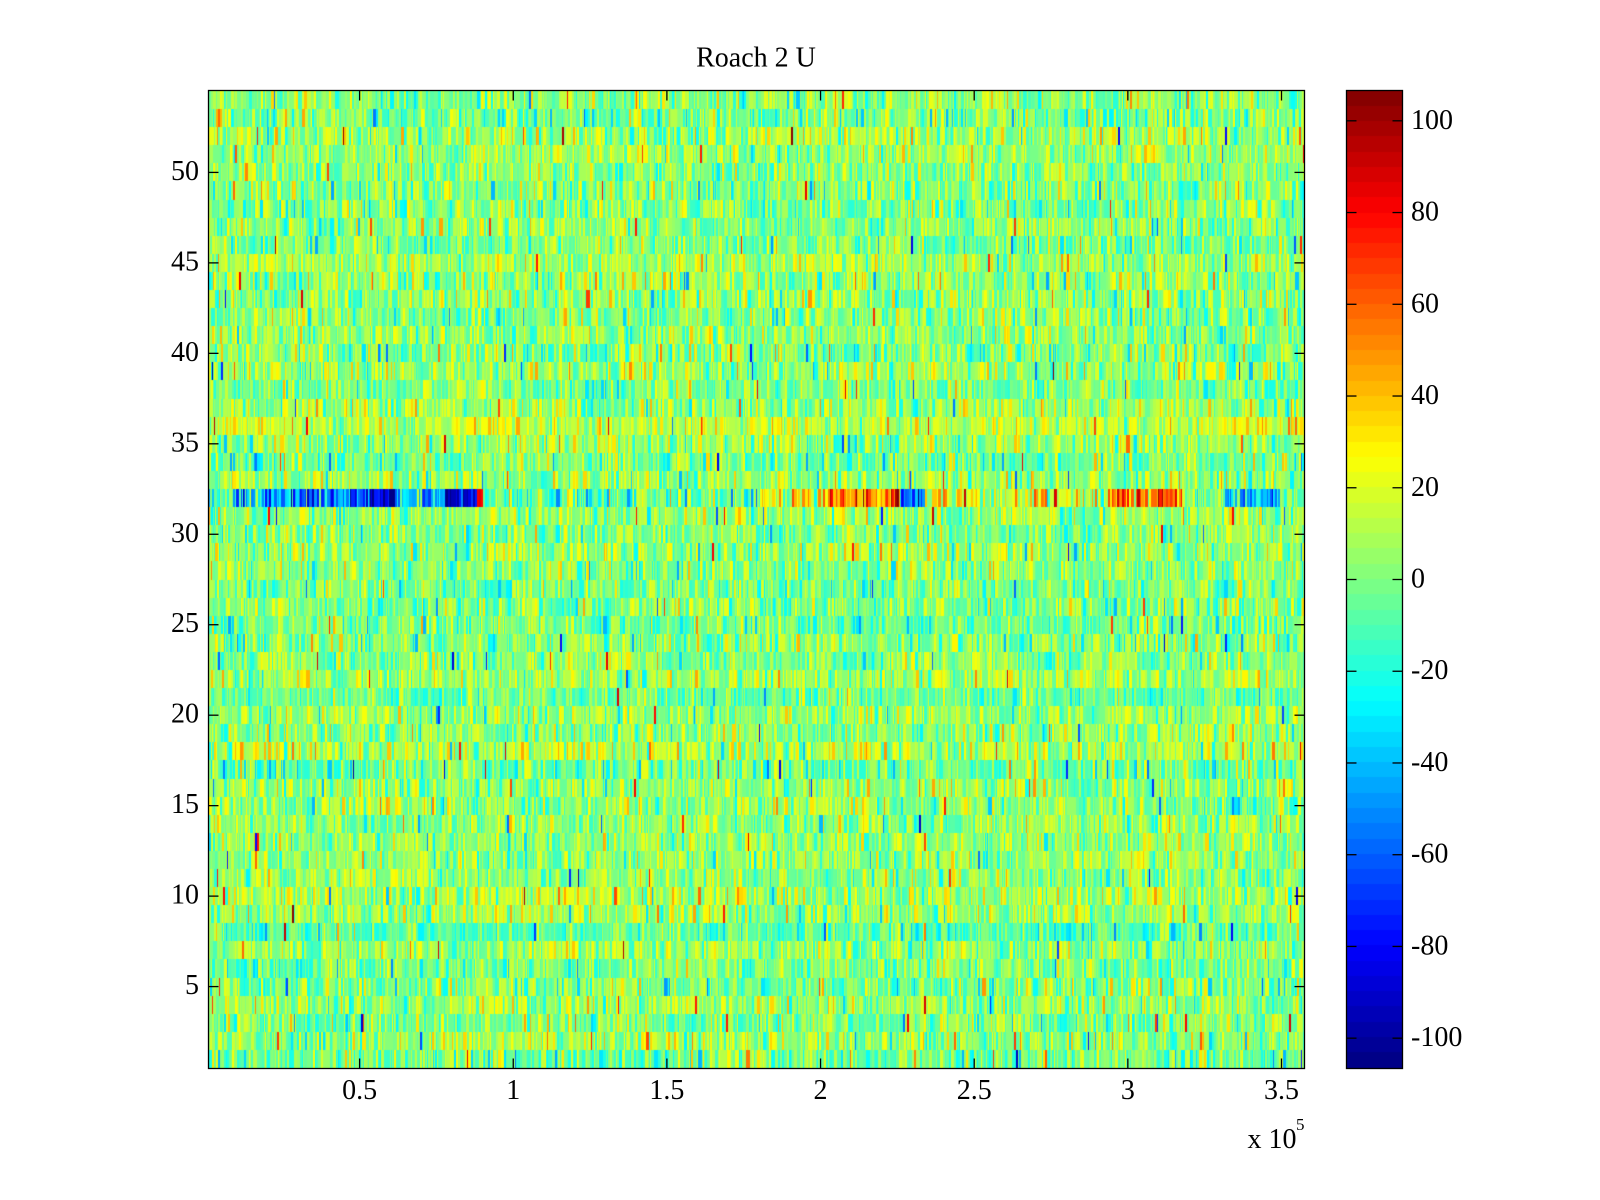 The height and width of the screenshot is (1200, 1600). What do you see at coordinates (666, 1090) in the screenshot?
I see `svg-text: 1.5` at bounding box center [666, 1090].